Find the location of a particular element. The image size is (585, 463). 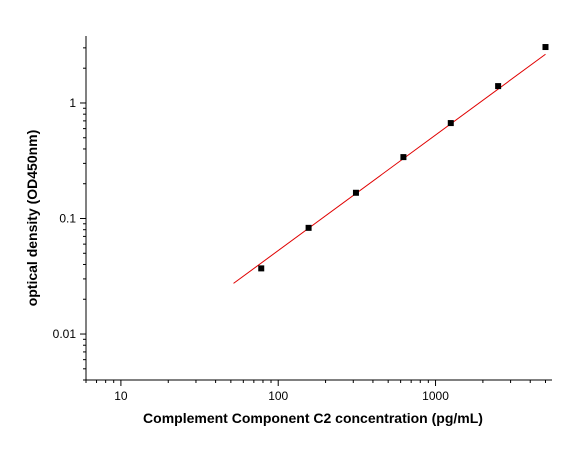

x-tick-label: 10 is located at coordinates (121, 396).